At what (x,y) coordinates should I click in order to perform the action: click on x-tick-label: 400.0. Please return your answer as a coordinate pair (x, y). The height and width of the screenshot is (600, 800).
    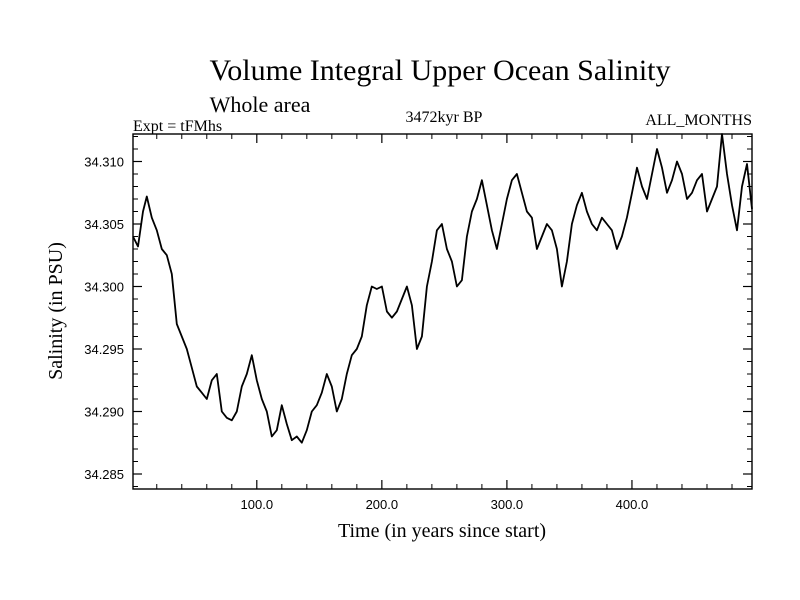
    Looking at the image, I should click on (632, 504).